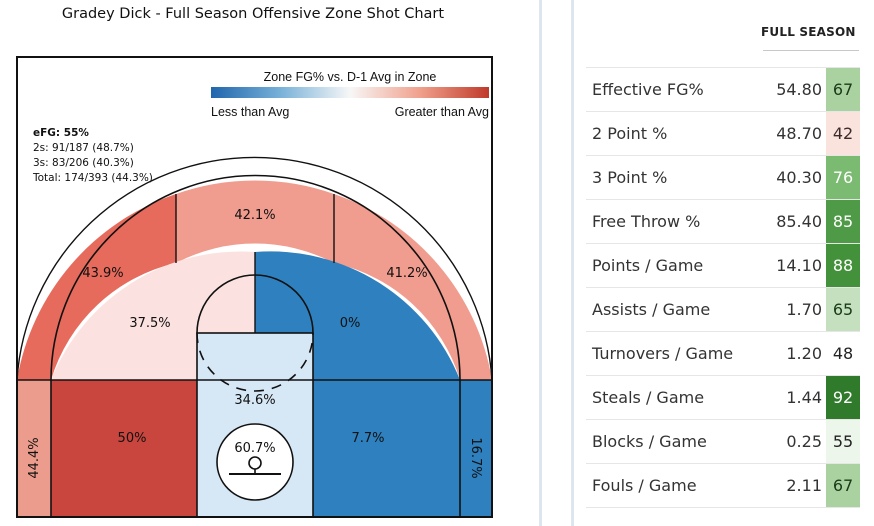 Image resolution: width=874 pixels, height=526 pixels. What do you see at coordinates (34, 457) in the screenshot?
I see `label-left-corner-three: 44.4%` at bounding box center [34, 457].